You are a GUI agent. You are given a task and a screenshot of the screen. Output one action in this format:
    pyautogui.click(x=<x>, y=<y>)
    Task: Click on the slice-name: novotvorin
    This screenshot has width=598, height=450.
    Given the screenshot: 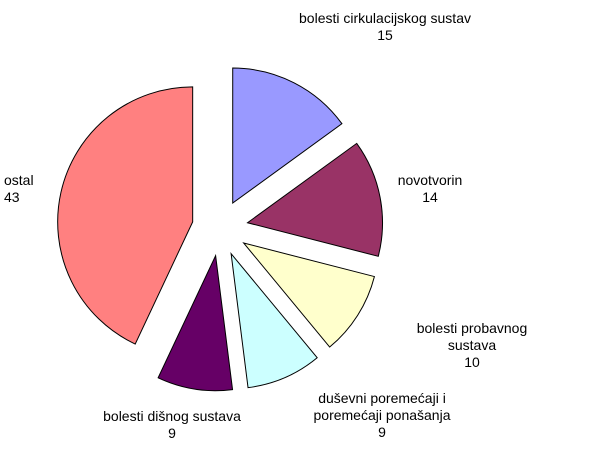 What is the action you would take?
    pyautogui.click(x=430, y=180)
    